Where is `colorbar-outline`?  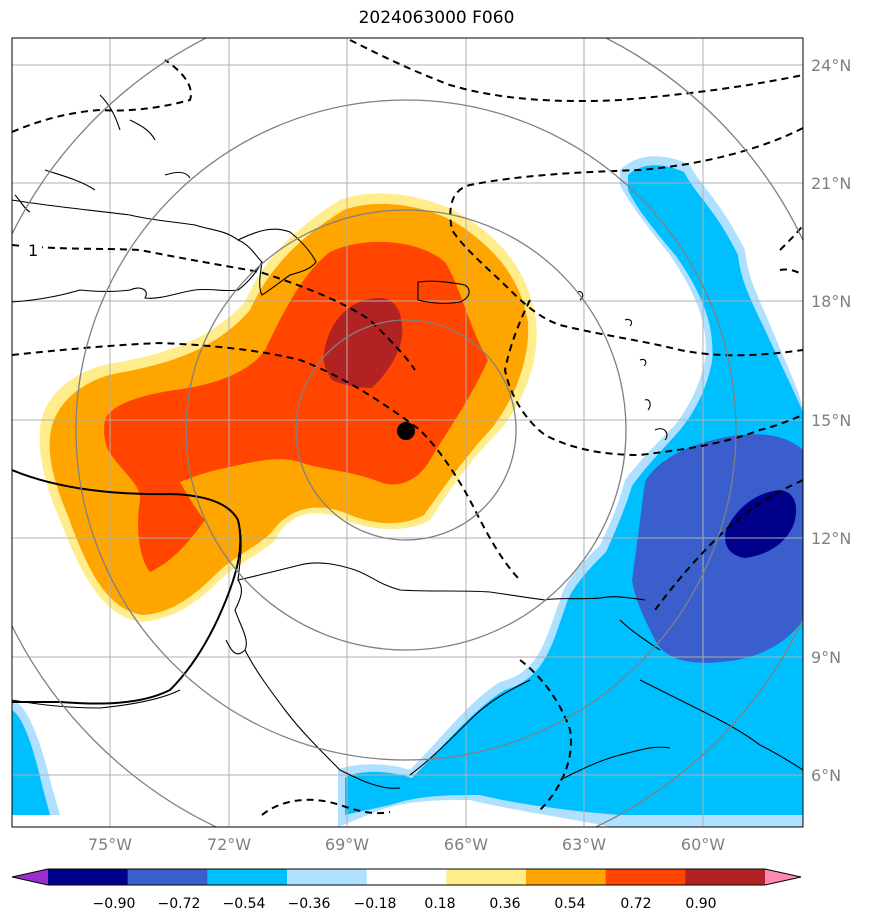
colorbar-outline is located at coordinates (406, 877).